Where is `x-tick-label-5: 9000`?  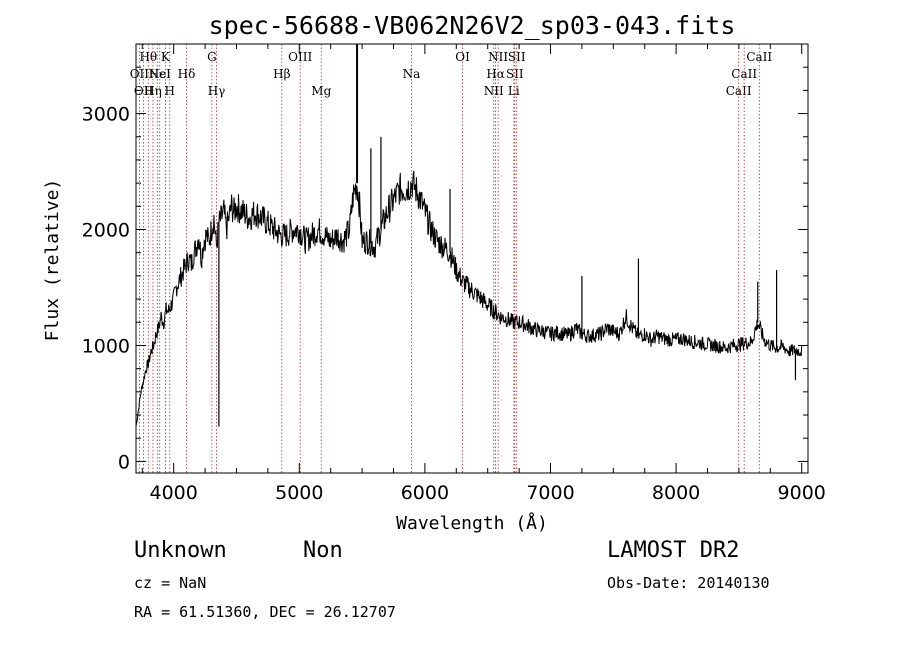
x-tick-label-5: 9000 is located at coordinates (802, 493).